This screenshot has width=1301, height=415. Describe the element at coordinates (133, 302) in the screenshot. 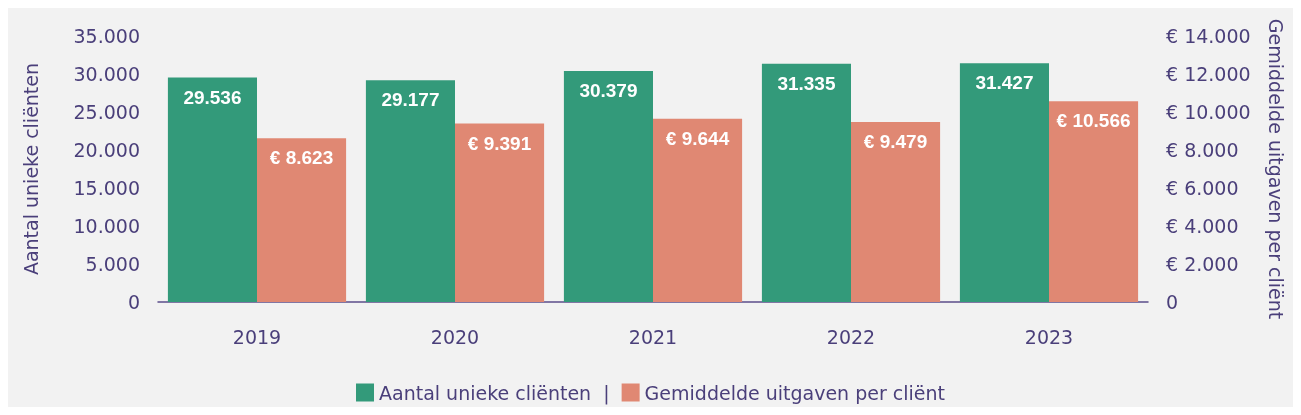

I see `y-tick-label: 0` at that location.